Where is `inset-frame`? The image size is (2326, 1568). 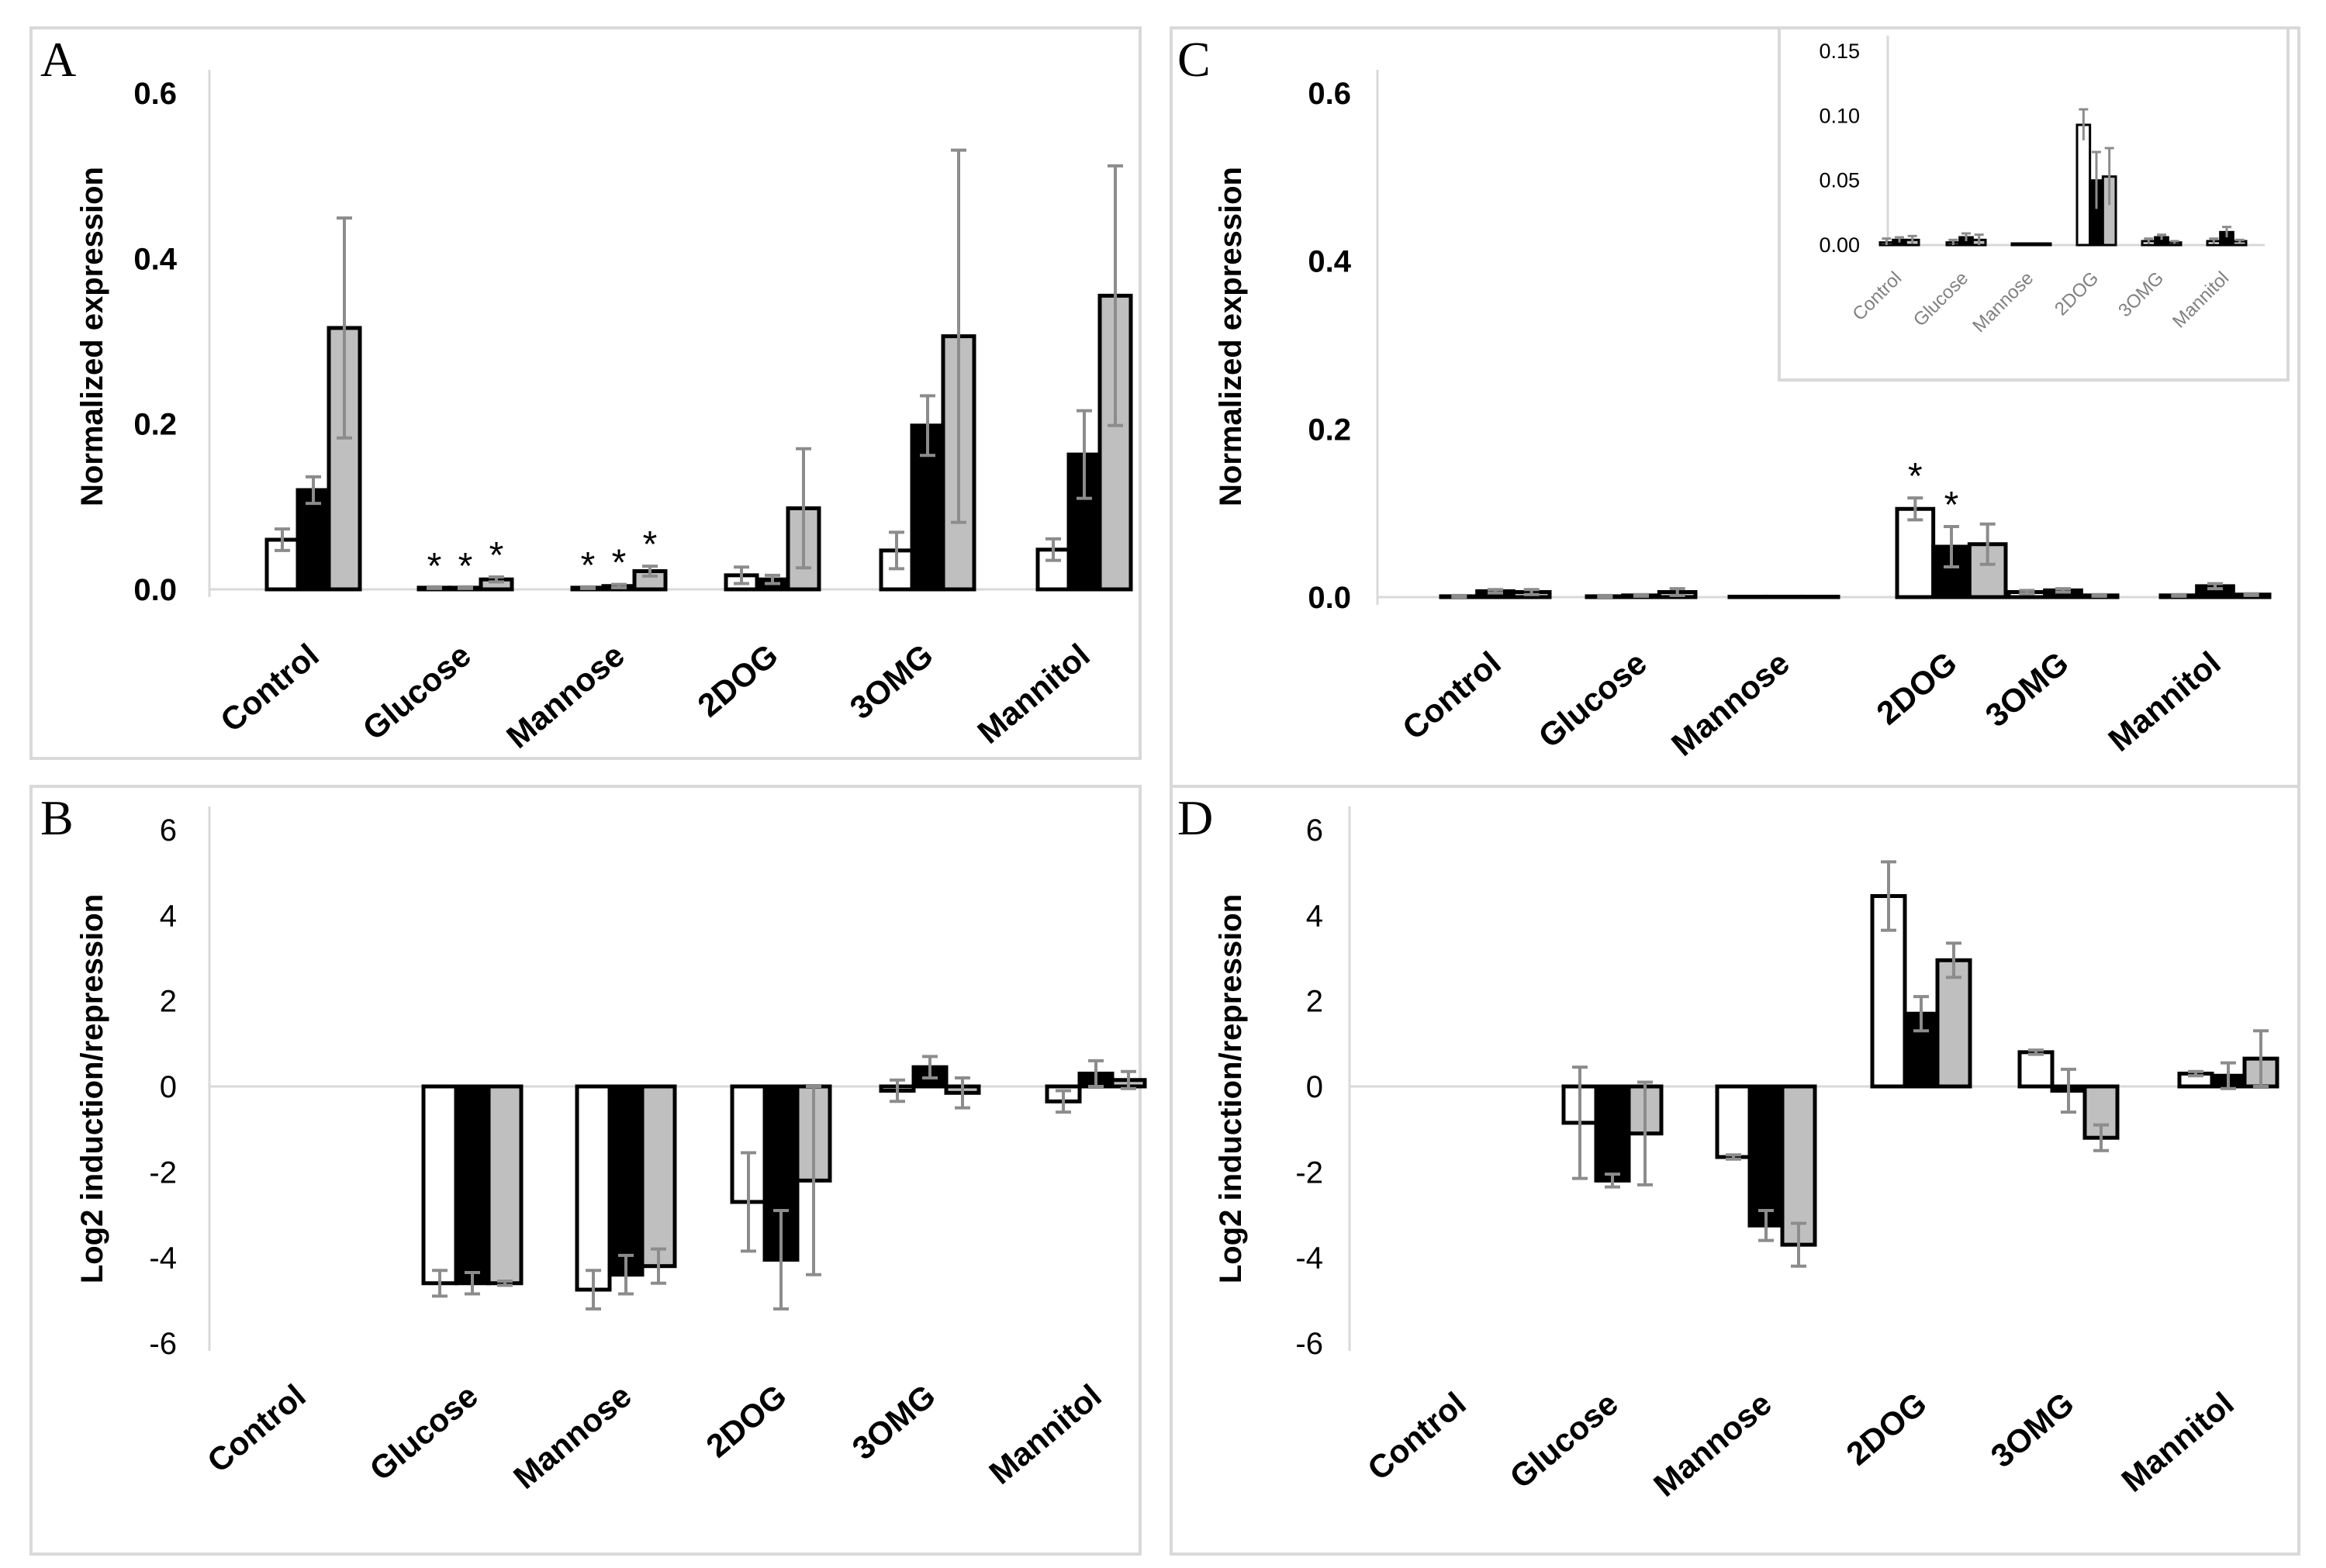
inset-frame is located at coordinates (2034, 204).